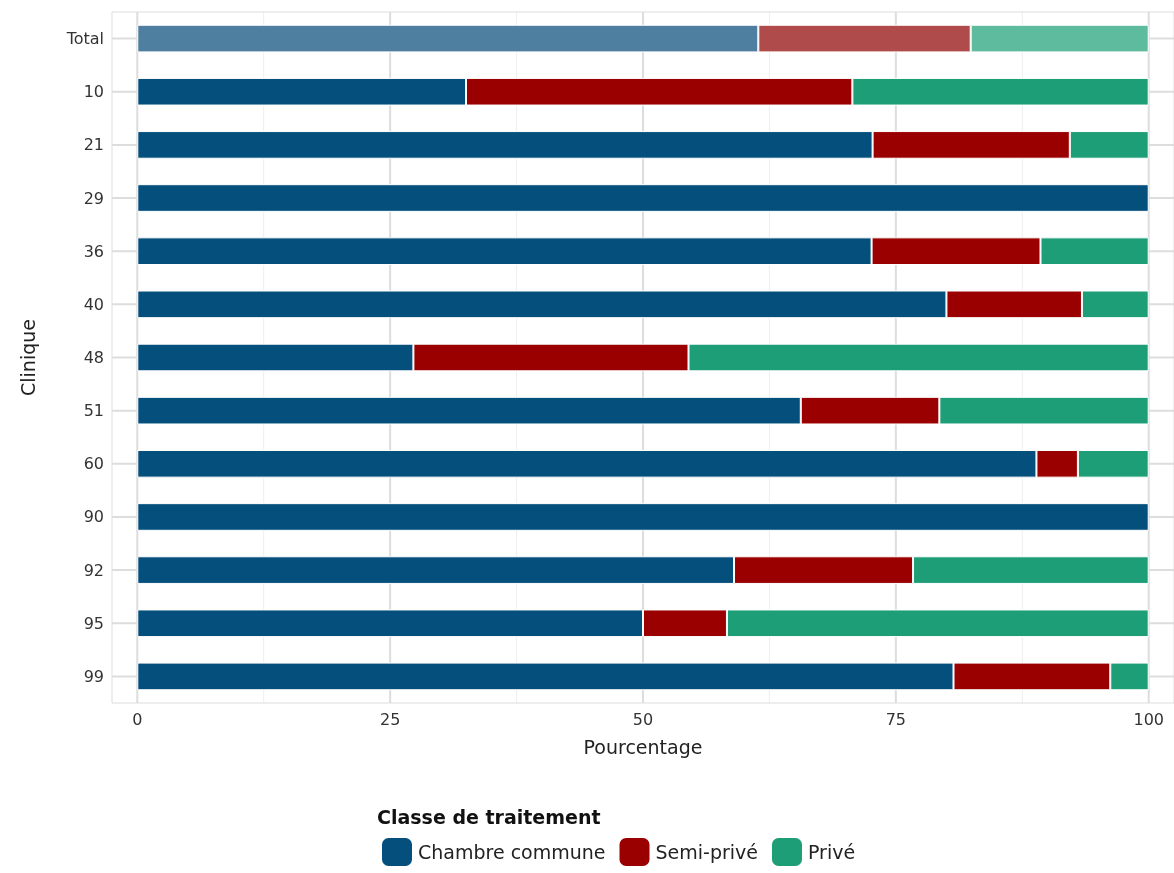 This screenshot has width=1174, height=873. Describe the element at coordinates (93, 676) in the screenshot. I see `y-tick-label: 99` at that location.